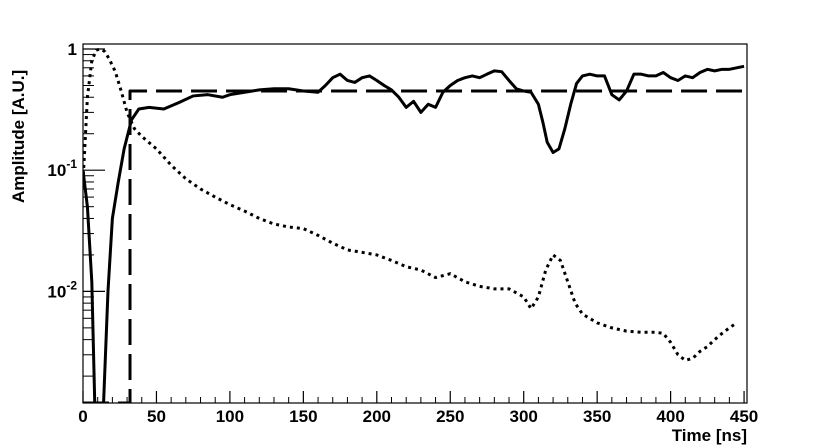  Describe the element at coordinates (62, 289) in the screenshot. I see `y-tick-label: 10⁻²` at that location.